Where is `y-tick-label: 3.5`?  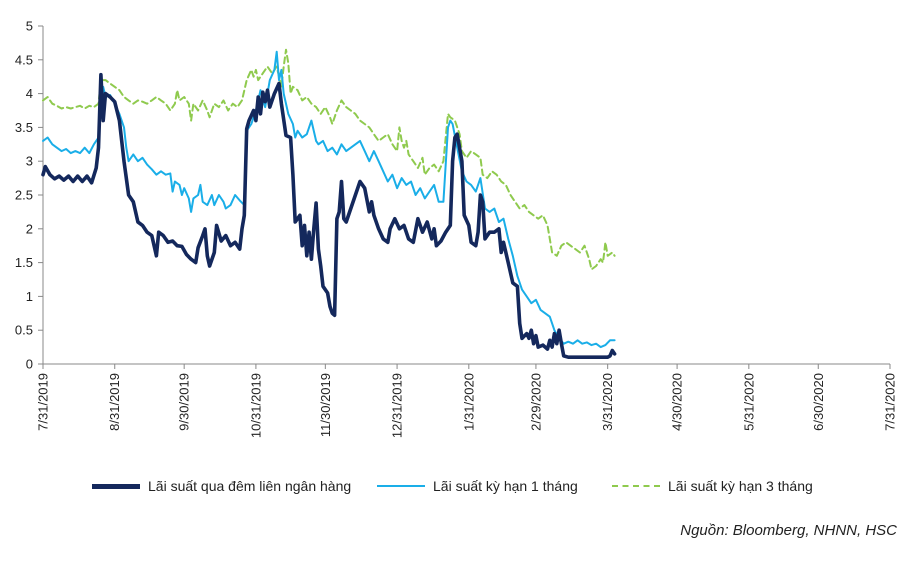
y-tick-label: 3.5 is located at coordinates (24, 127).